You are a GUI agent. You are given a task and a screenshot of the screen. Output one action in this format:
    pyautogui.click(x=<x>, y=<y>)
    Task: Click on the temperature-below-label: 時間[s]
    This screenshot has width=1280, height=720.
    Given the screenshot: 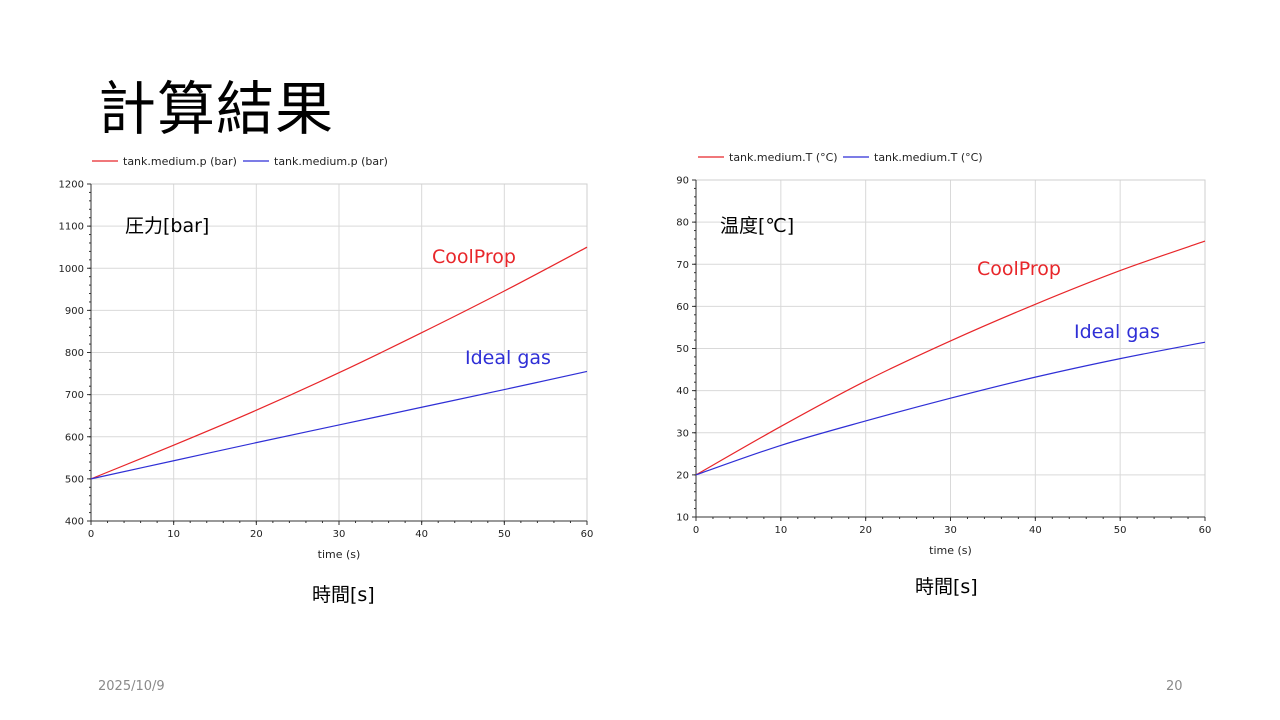 What is the action you would take?
    pyautogui.click(x=946, y=587)
    